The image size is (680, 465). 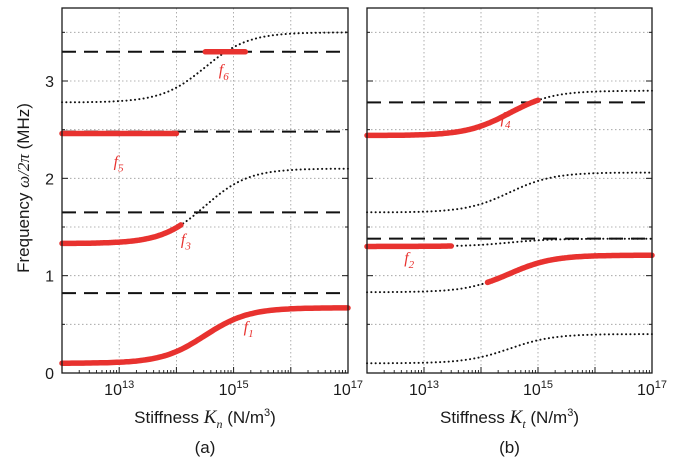 What do you see at coordinates (409, 260) in the screenshot?
I see `mode-label-f2: f2` at bounding box center [409, 260].